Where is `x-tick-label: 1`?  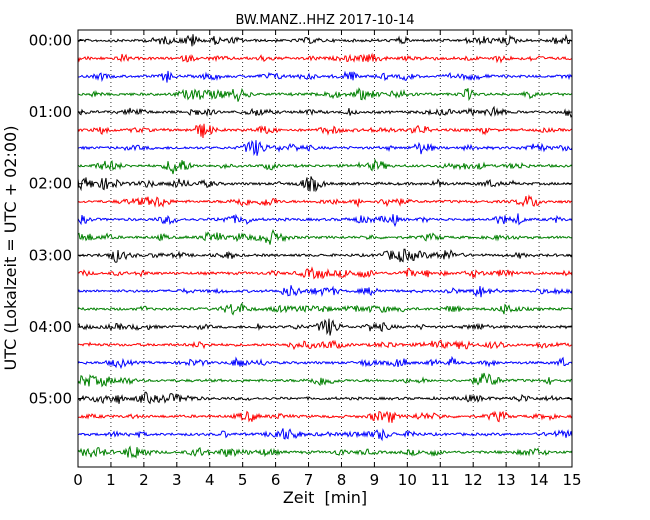
x-tick-label: 1 is located at coordinates (111, 480).